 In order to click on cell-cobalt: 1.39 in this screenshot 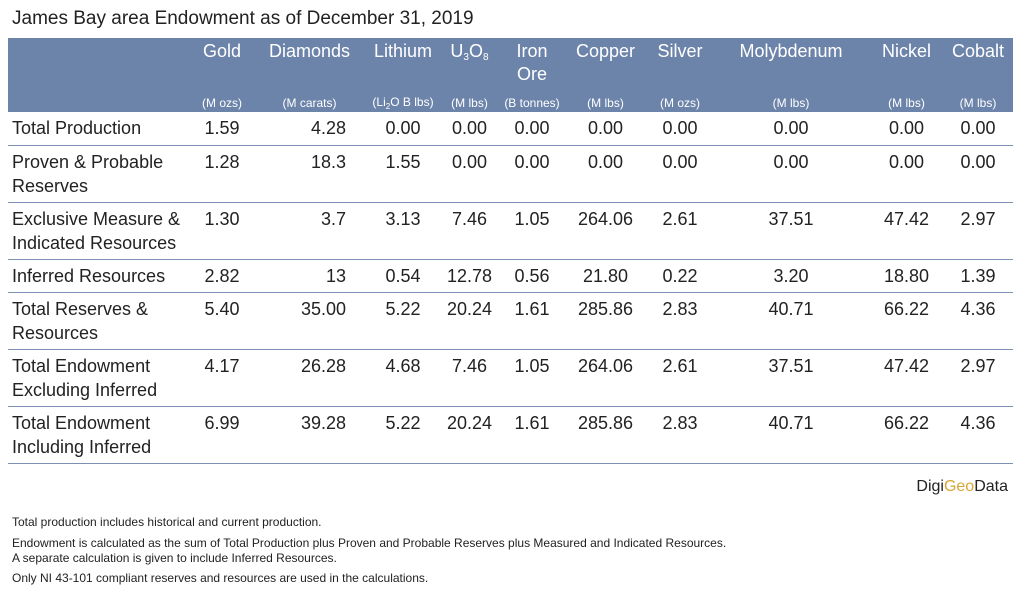, I will do `click(978, 276)`.